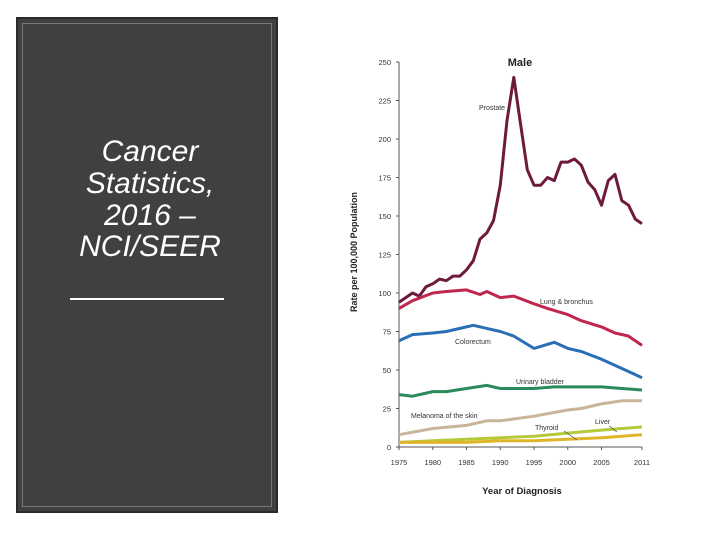 The width and height of the screenshot is (720, 540). What do you see at coordinates (387, 332) in the screenshot?
I see `y-tick-label: 75` at bounding box center [387, 332].